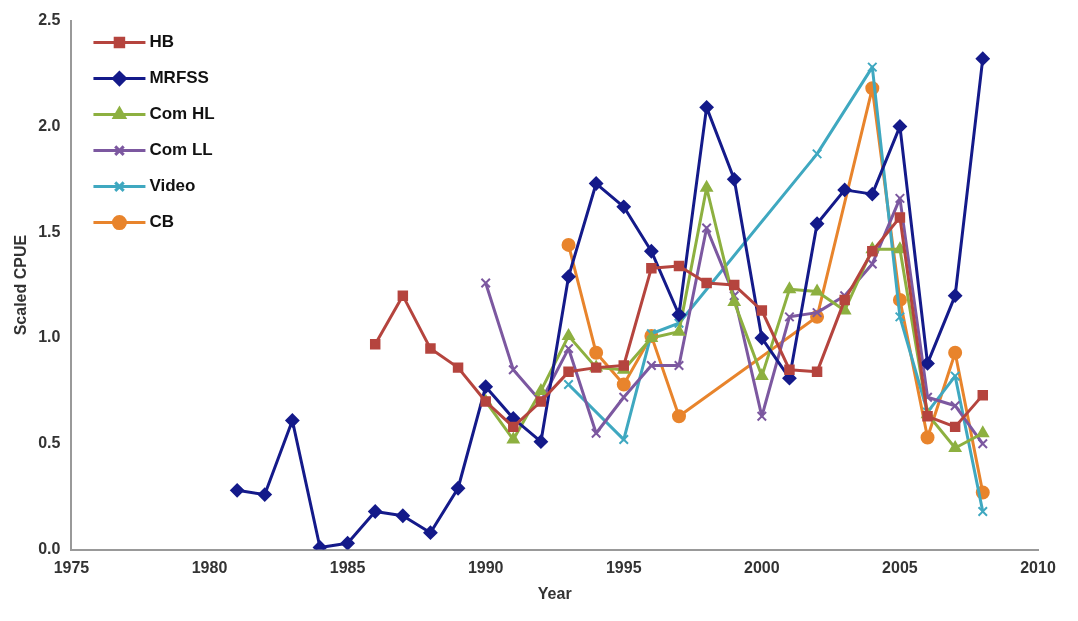 This screenshot has width=1078, height=621. Describe the element at coordinates (49, 443) in the screenshot. I see `y-tick-label: 0.5` at that location.